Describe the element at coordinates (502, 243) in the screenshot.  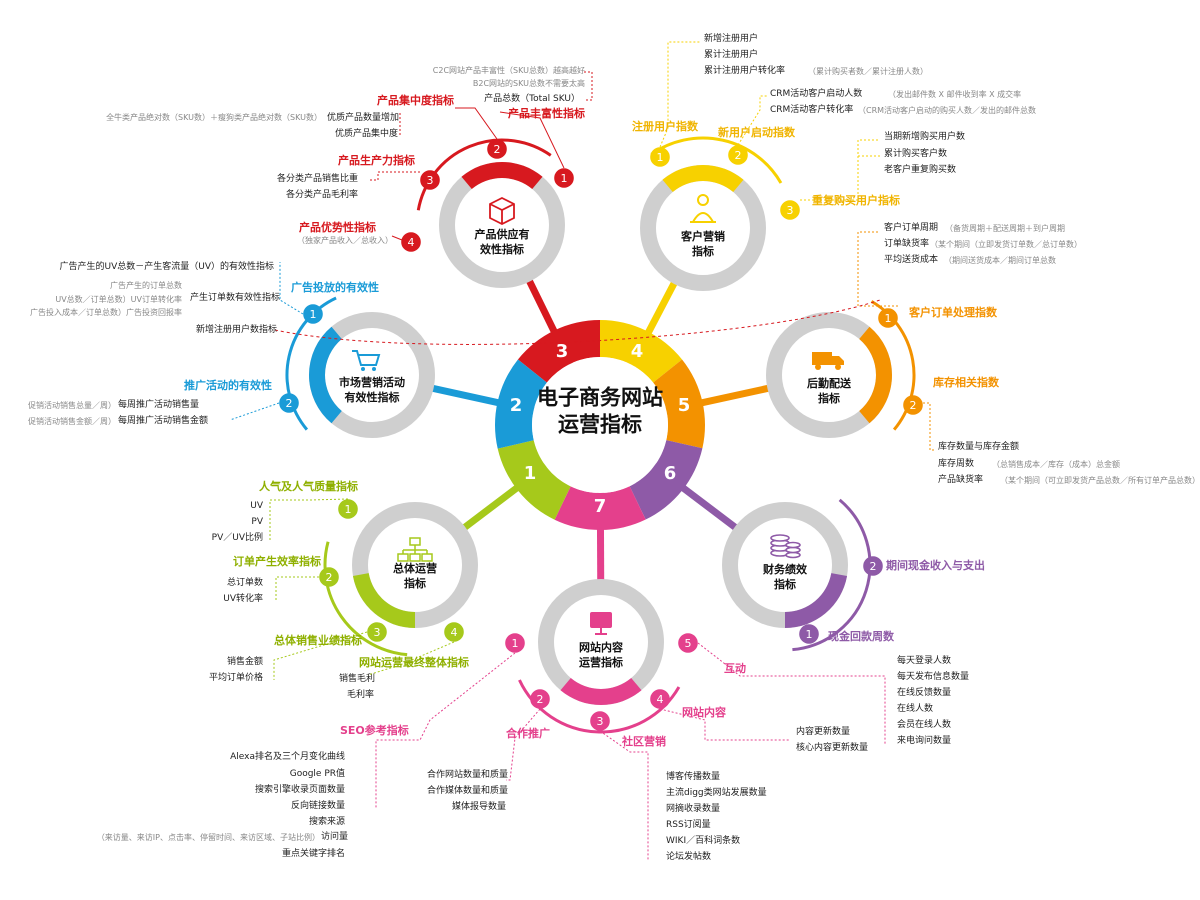
I see `hub-supply-title: 产品供应有 效性指标` at that location.